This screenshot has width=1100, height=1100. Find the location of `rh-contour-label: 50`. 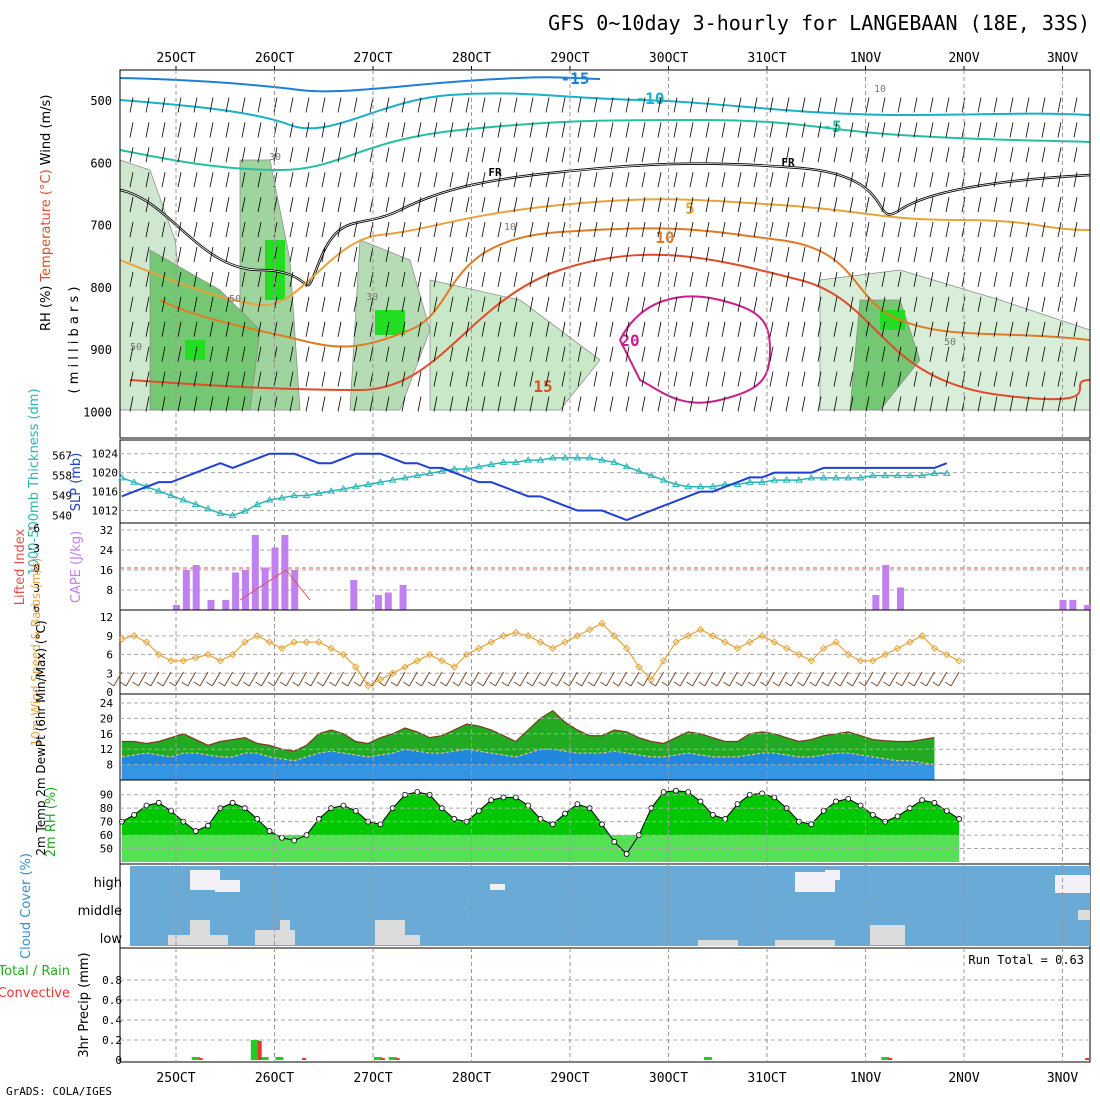

rh-contour-label: 50 is located at coordinates (136, 347).